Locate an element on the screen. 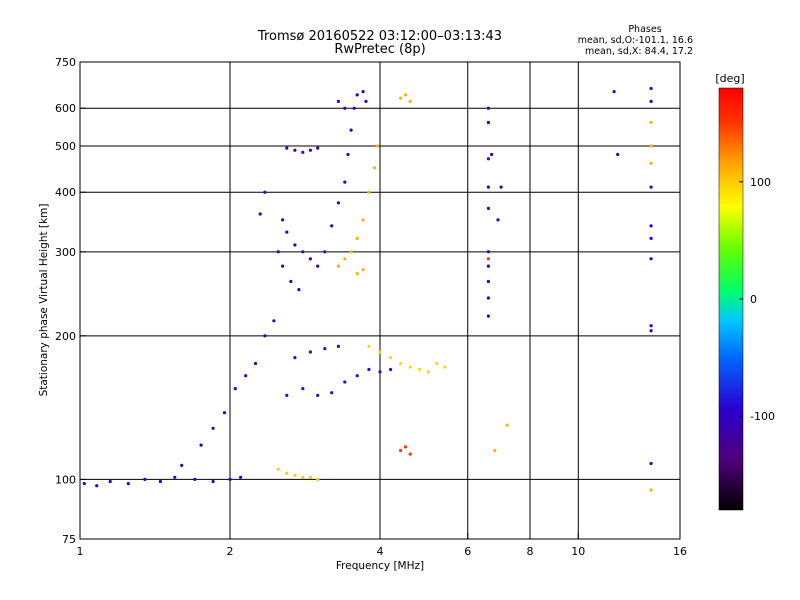 The image size is (800, 600). x-tick-label: 6 is located at coordinates (467, 551).